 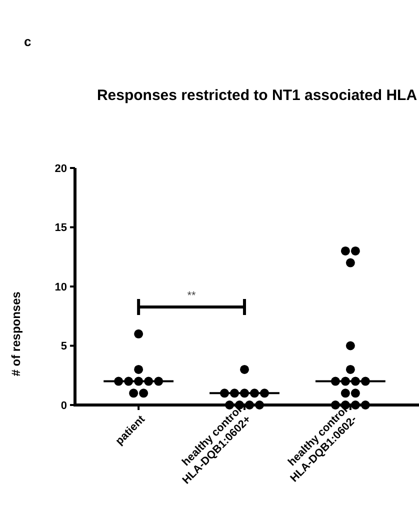 I want to click on chart-title: Responses restricted to NT1 associated HLA, so click(x=257, y=95).